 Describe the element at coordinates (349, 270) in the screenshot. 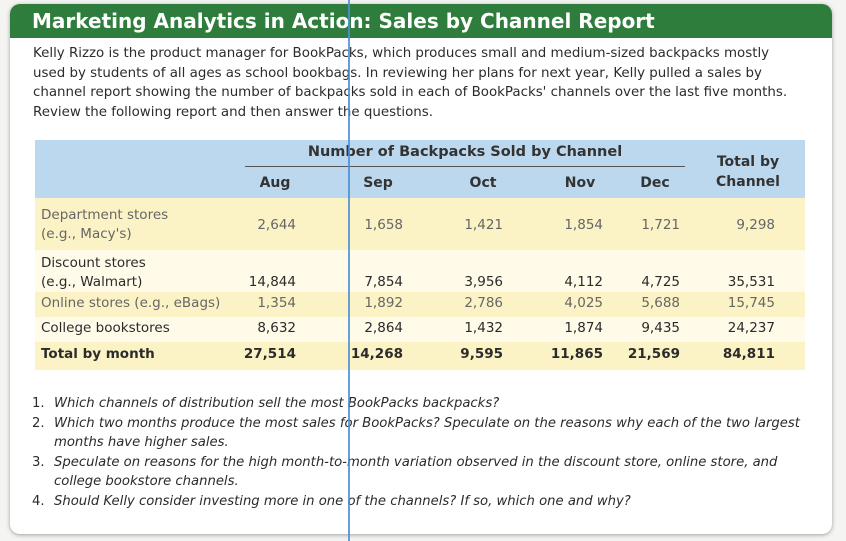

I see `cursor-line` at that location.